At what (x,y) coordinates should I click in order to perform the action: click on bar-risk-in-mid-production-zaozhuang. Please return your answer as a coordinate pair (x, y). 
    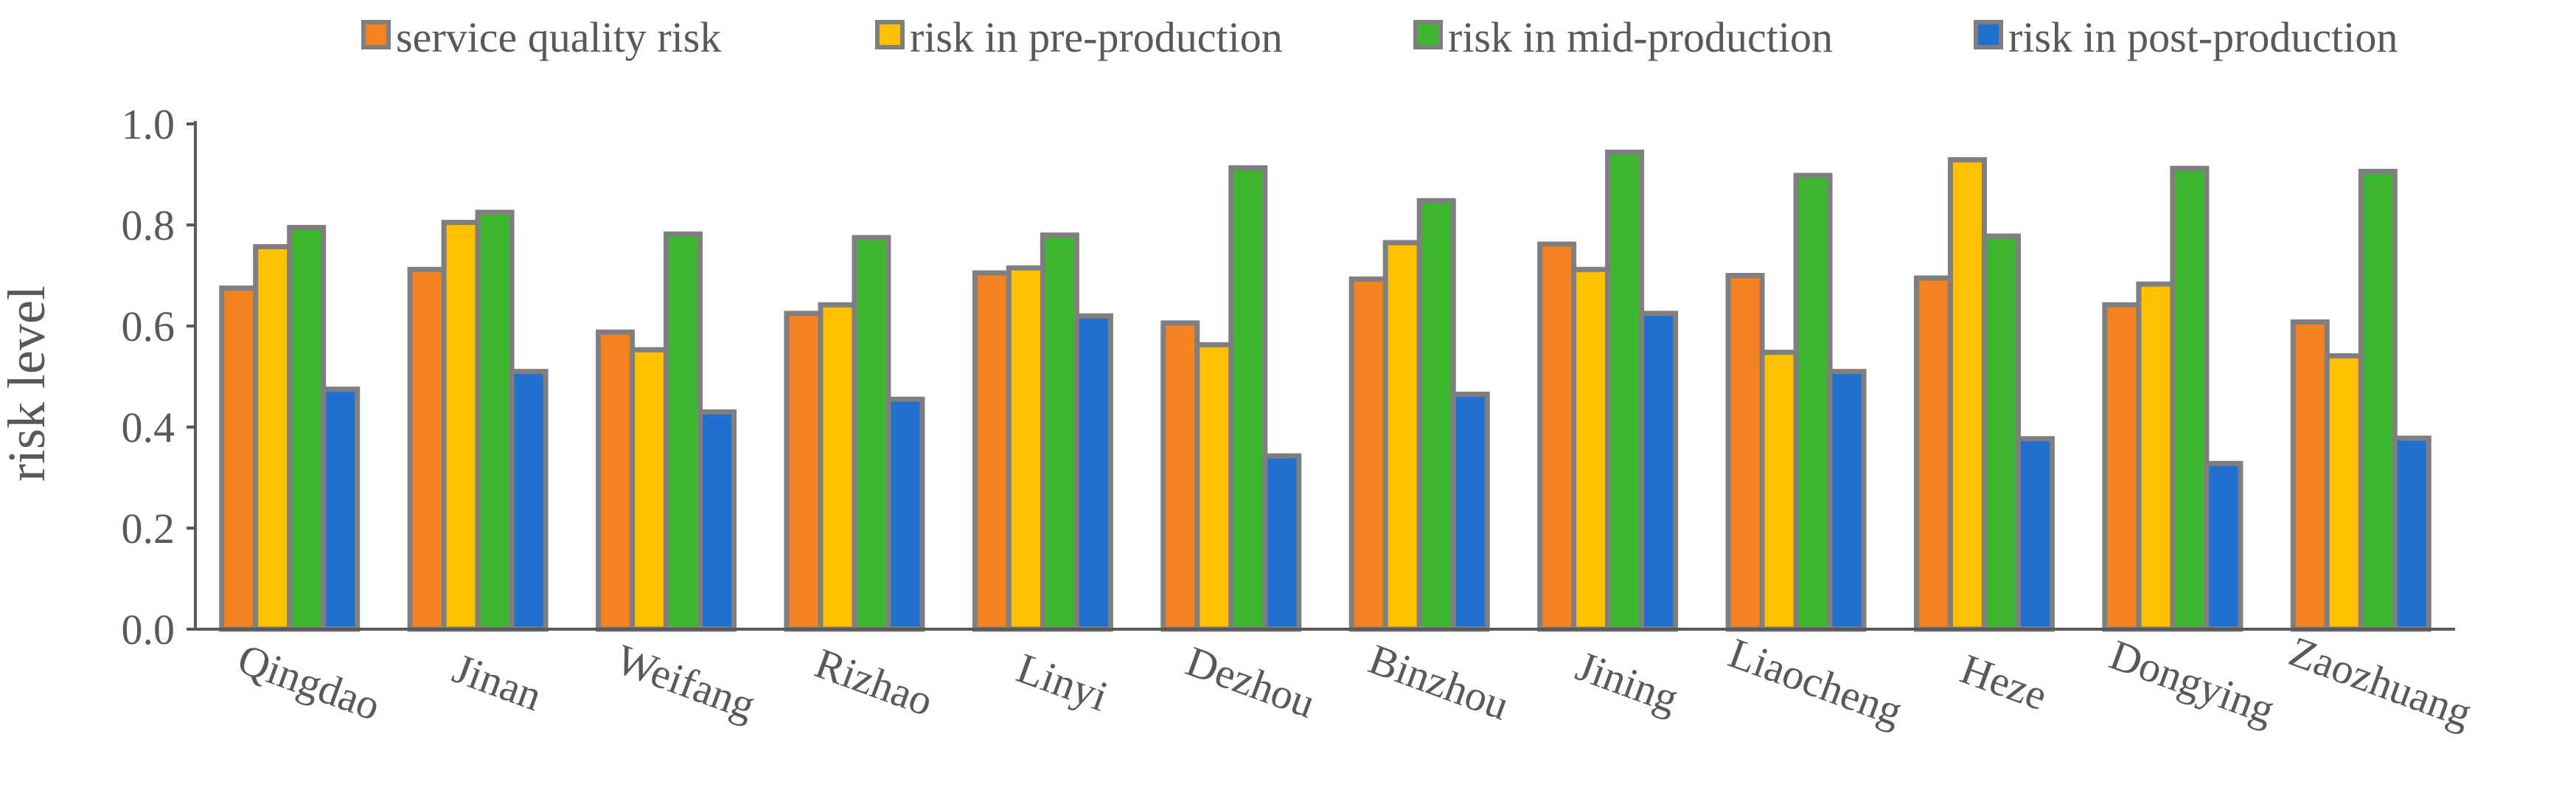
    Looking at the image, I should click on (2378, 400).